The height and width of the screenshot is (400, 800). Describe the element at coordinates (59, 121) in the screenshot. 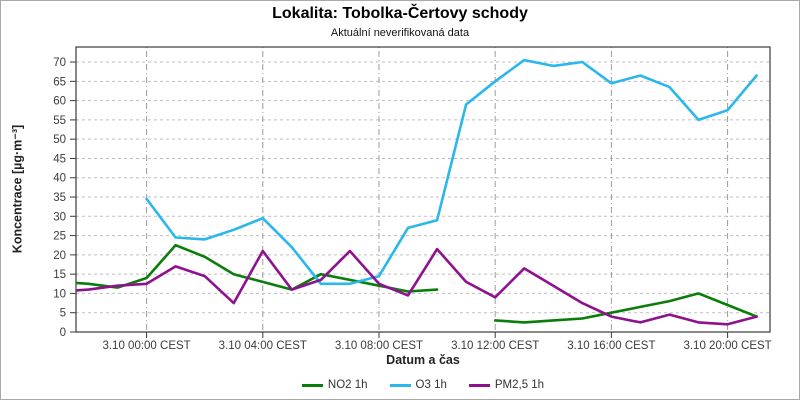

I see `y-tick-label: 55` at that location.